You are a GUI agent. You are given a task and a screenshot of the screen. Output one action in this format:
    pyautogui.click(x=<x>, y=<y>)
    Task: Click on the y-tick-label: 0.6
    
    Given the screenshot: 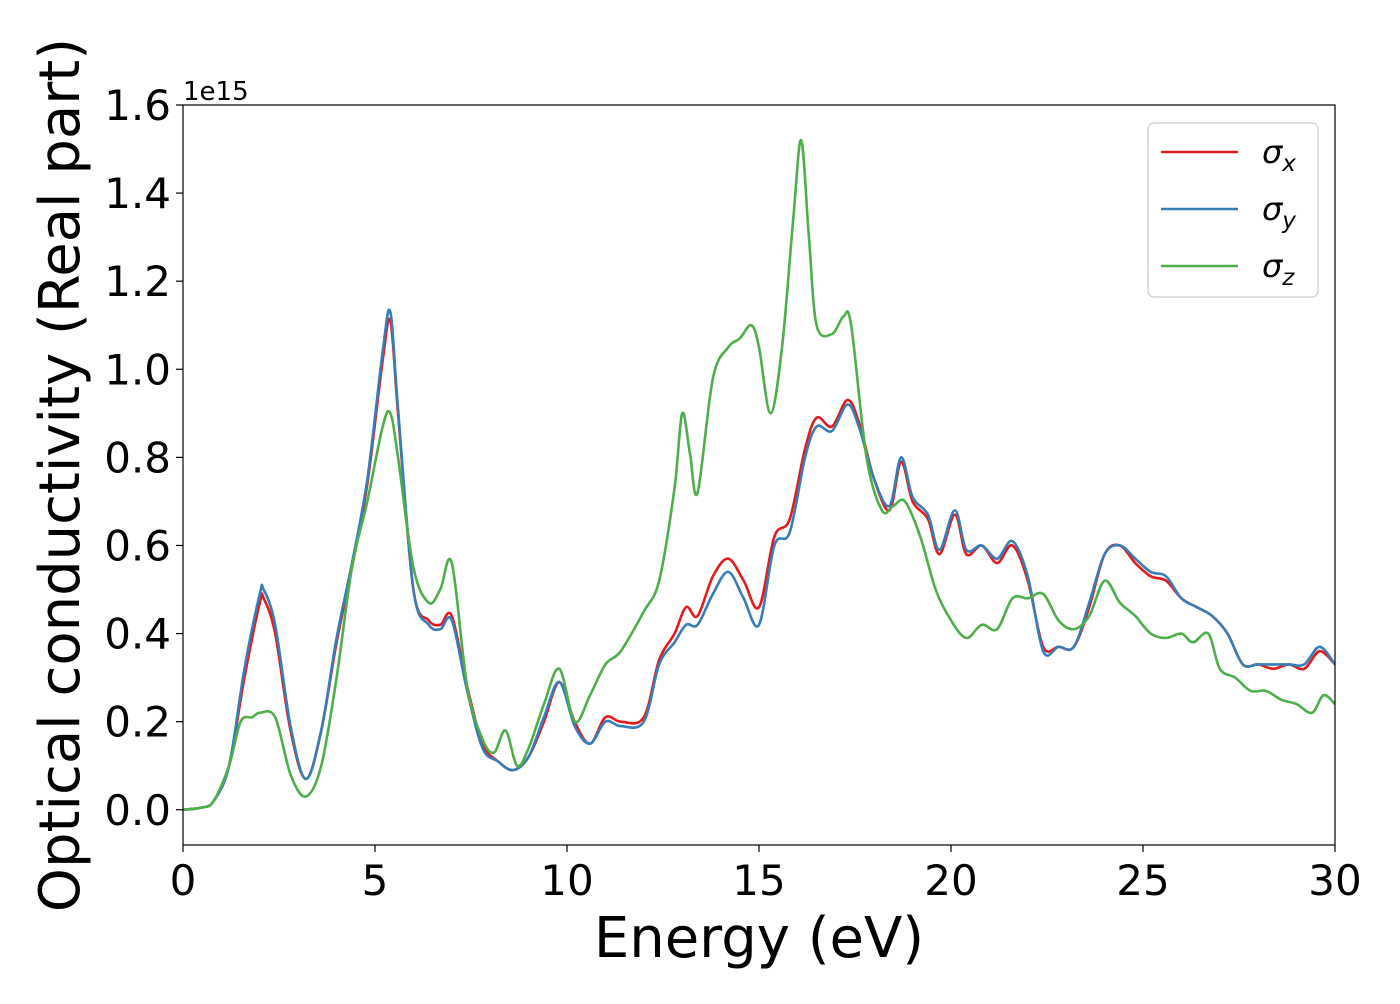 What is the action you would take?
    pyautogui.click(x=137, y=545)
    